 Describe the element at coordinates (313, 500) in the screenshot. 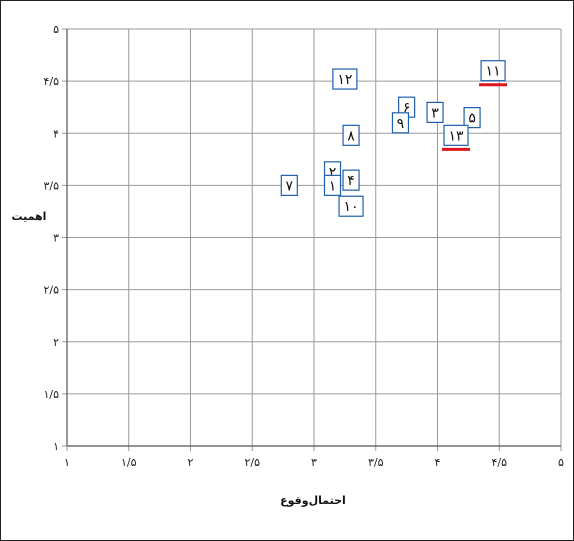

I see `x-axis-title: احتمال‌وقوع` at that location.